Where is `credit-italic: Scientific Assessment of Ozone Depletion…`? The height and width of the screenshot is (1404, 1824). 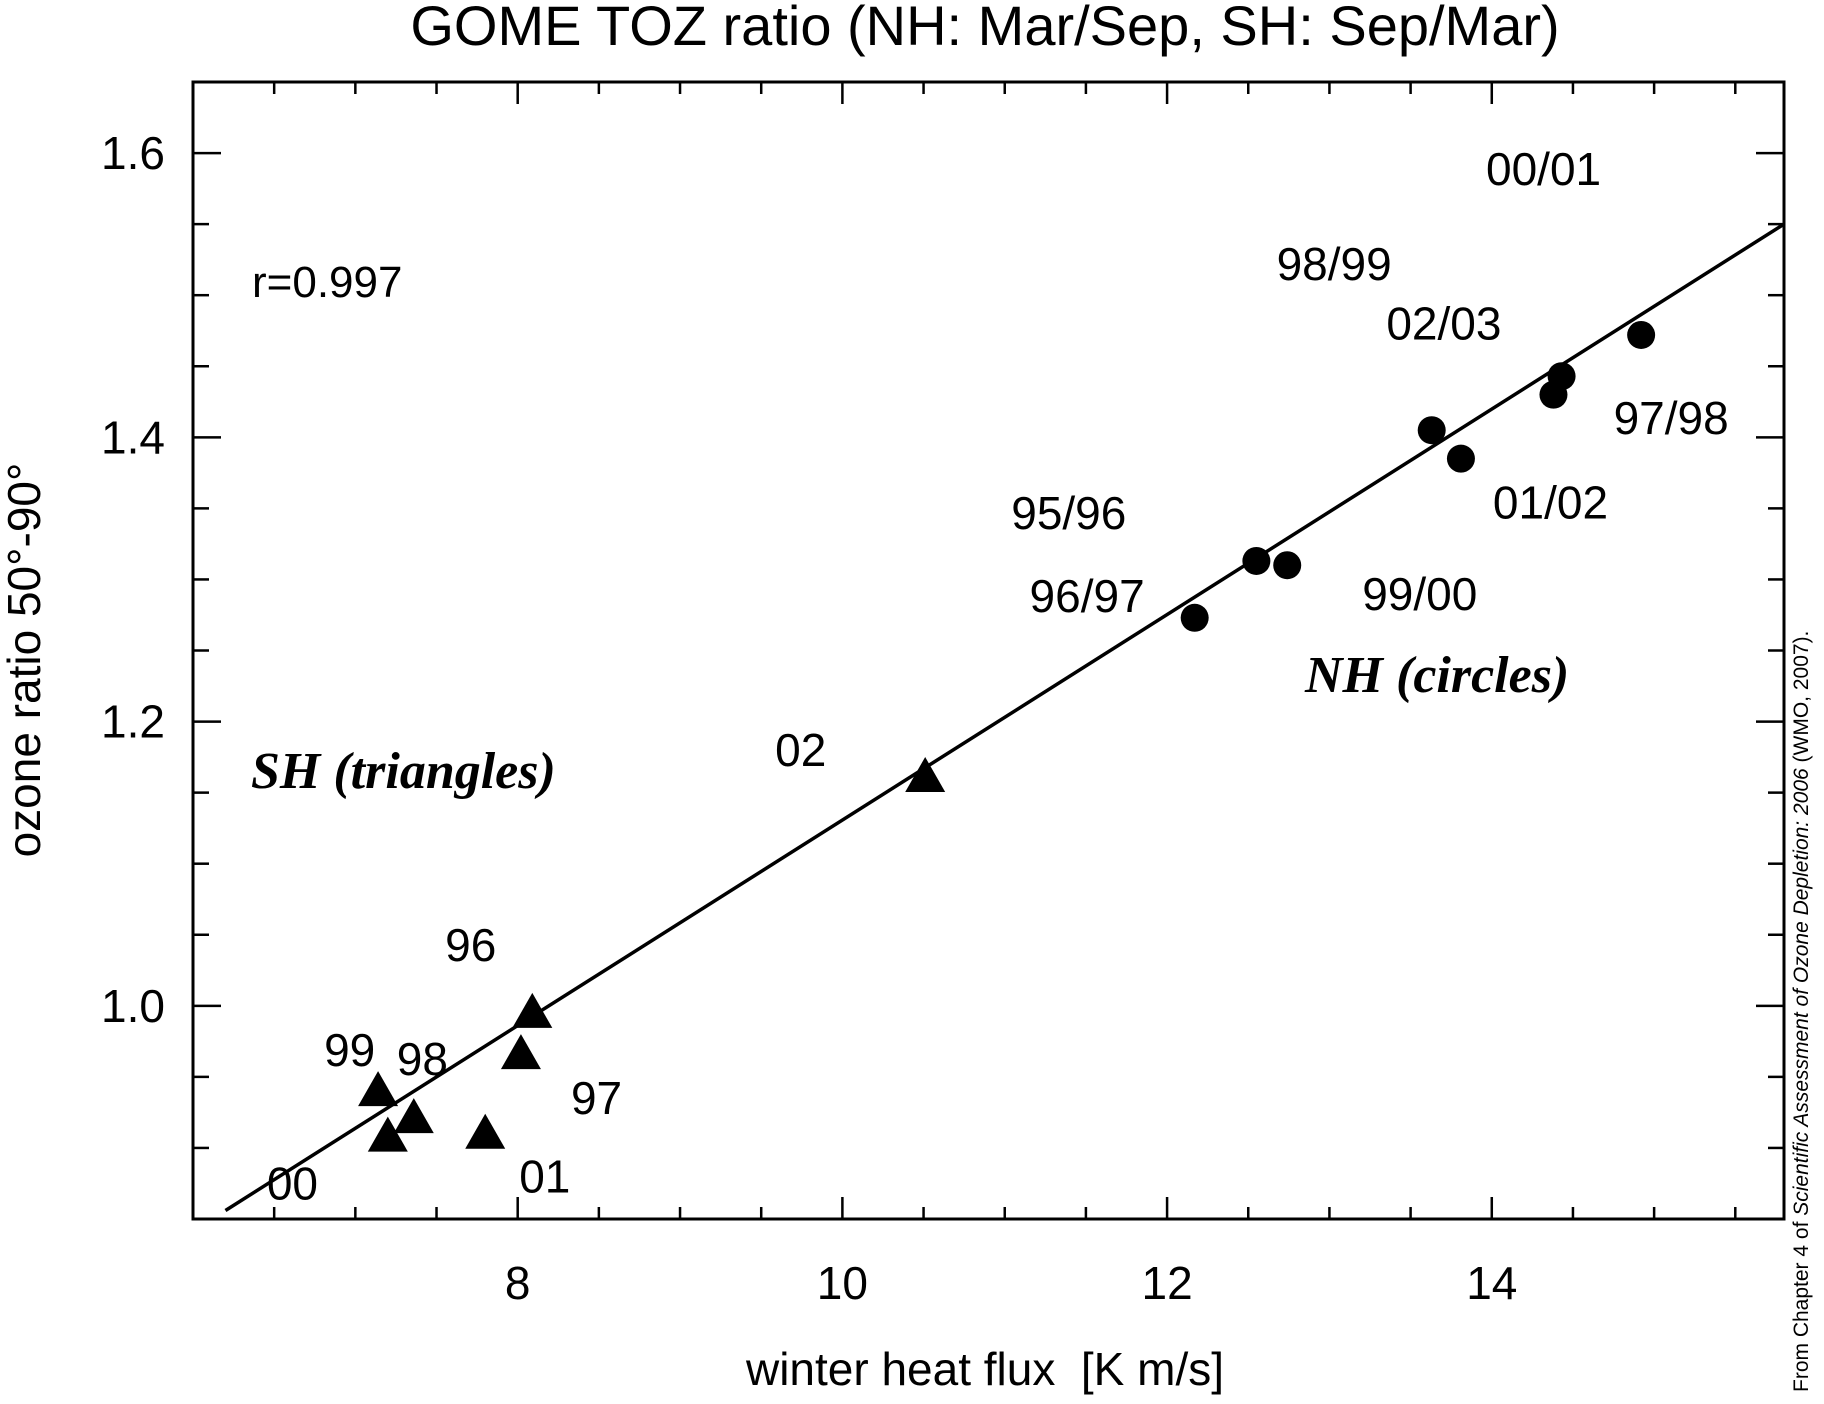 credit-italic: Scientific Assessment of Ozone Depletion… is located at coordinates (1801, 992).